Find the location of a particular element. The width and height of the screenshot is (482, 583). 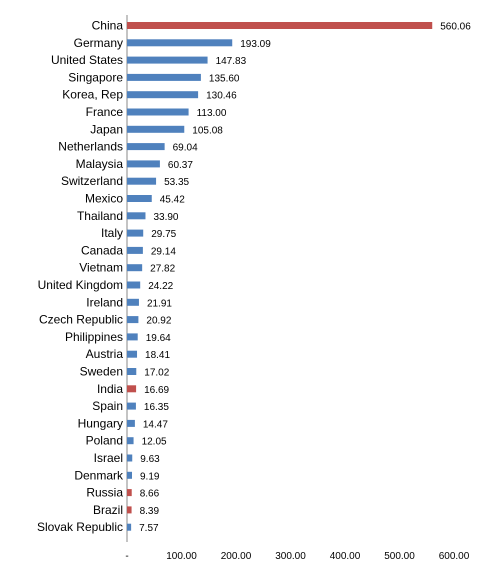

value-label: 27.82 is located at coordinates (162, 269).